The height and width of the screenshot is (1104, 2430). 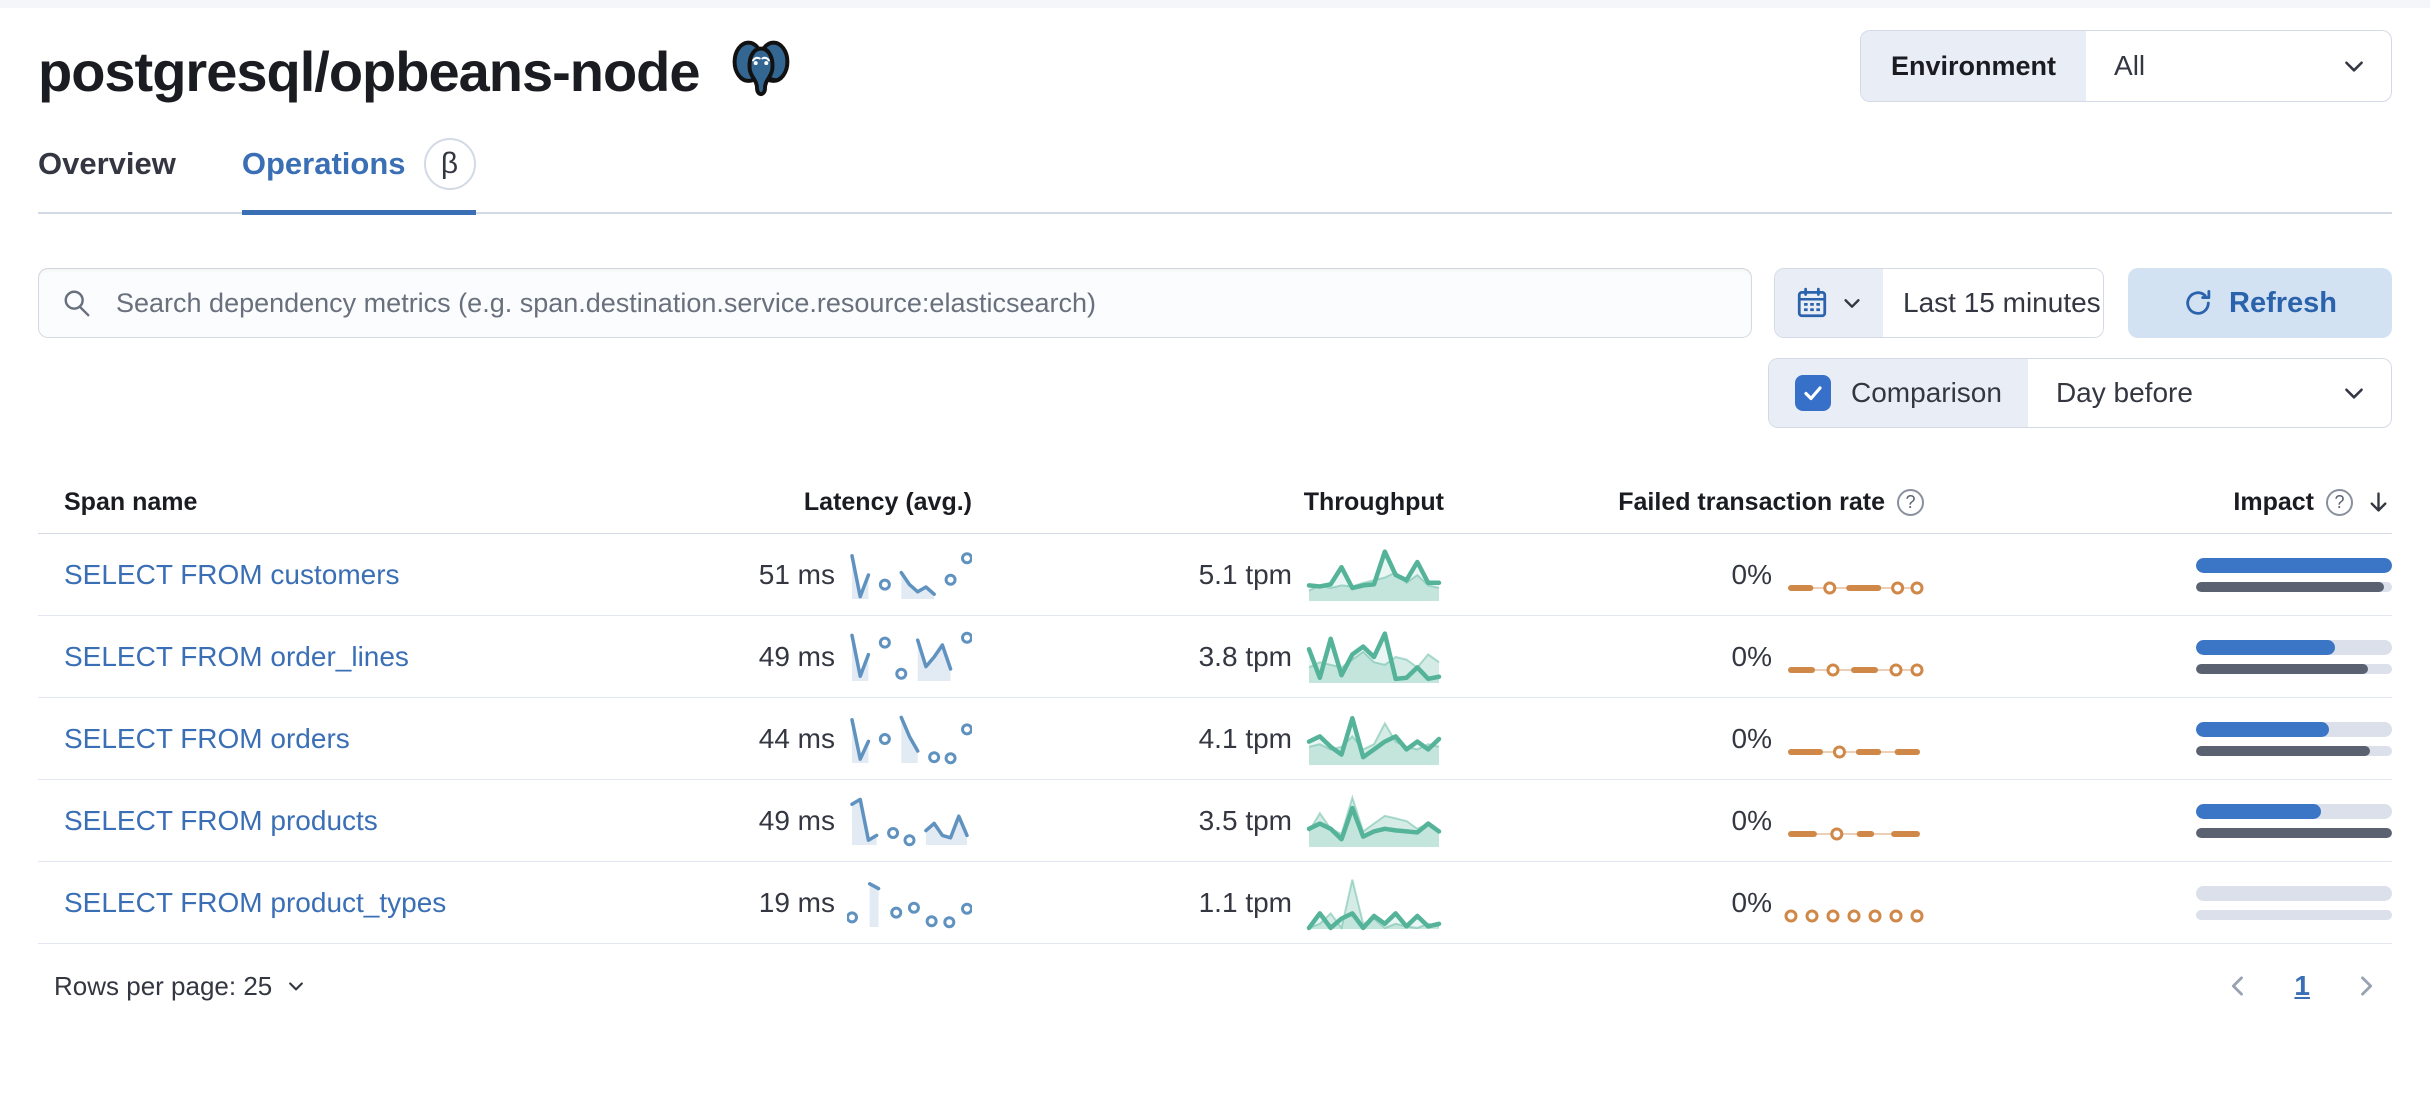 What do you see at coordinates (1245, 820) in the screenshot?
I see `throughput-value: 3.5 tpm` at bounding box center [1245, 820].